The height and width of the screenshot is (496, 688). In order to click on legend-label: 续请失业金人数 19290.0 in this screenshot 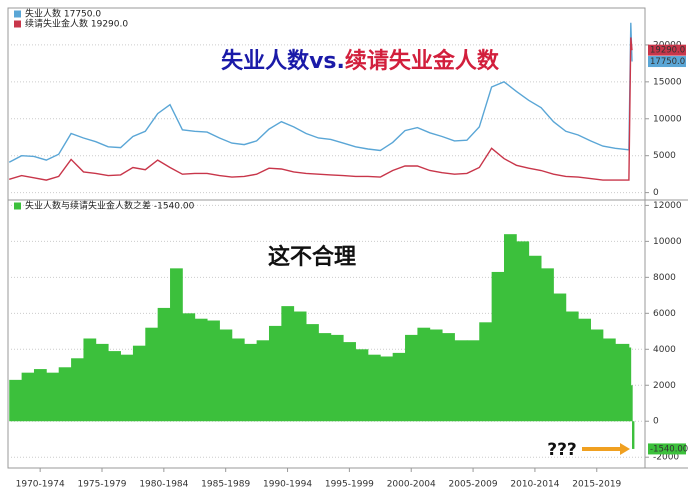, I will do `click(76, 24)`.